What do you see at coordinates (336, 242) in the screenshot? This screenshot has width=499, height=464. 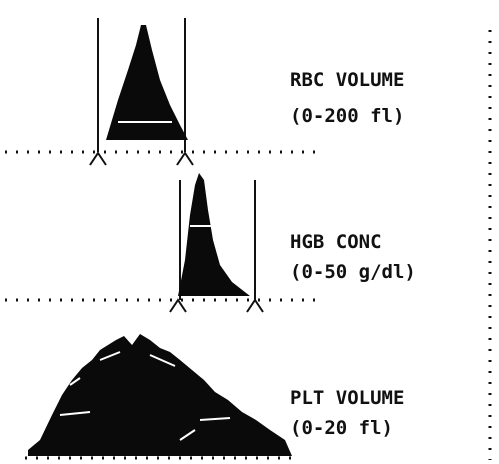 I see `panel-title: HGB CONC` at bounding box center [336, 242].